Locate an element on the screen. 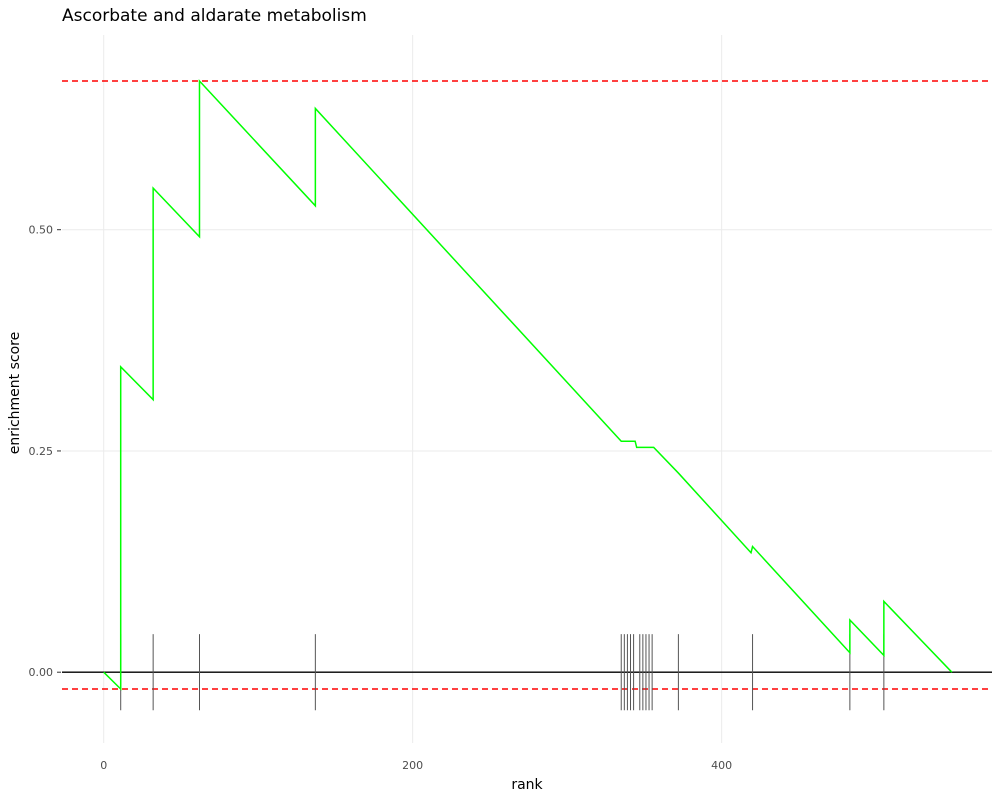 The image size is (1000, 800). y-tick-label: 0.50 is located at coordinates (41, 230).